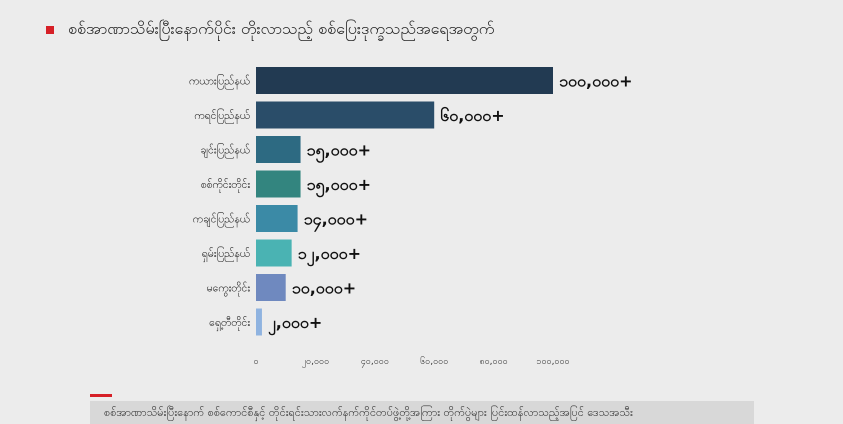 The height and width of the screenshot is (424, 843). Describe the element at coordinates (226, 254) in the screenshot. I see `category-label: ရှမ်းပြည်နယ်` at that location.